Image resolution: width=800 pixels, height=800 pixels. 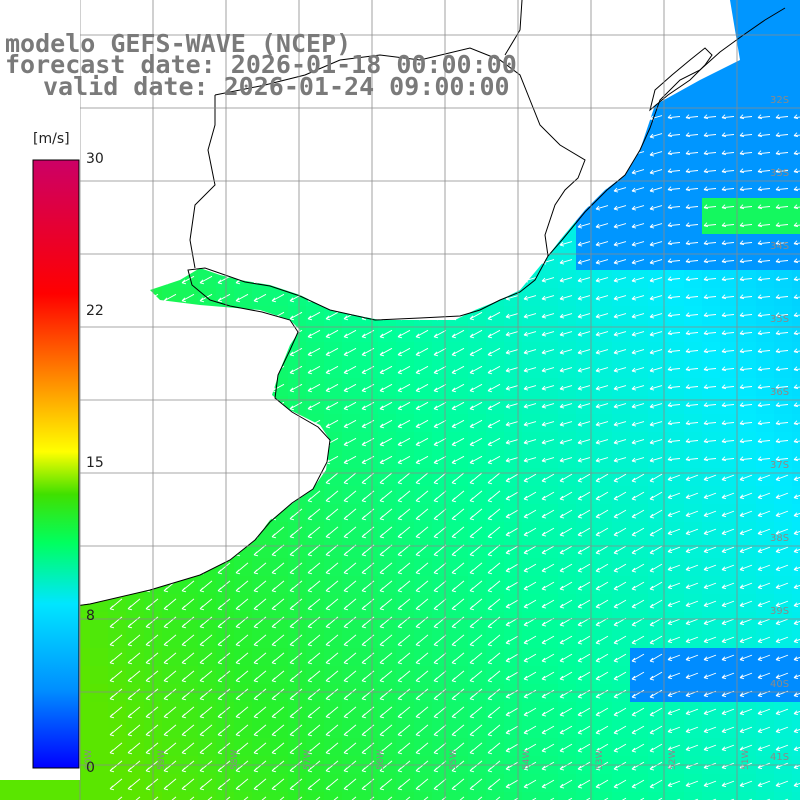 I want to click on longitude-label: 54W, so click(x=527, y=760).